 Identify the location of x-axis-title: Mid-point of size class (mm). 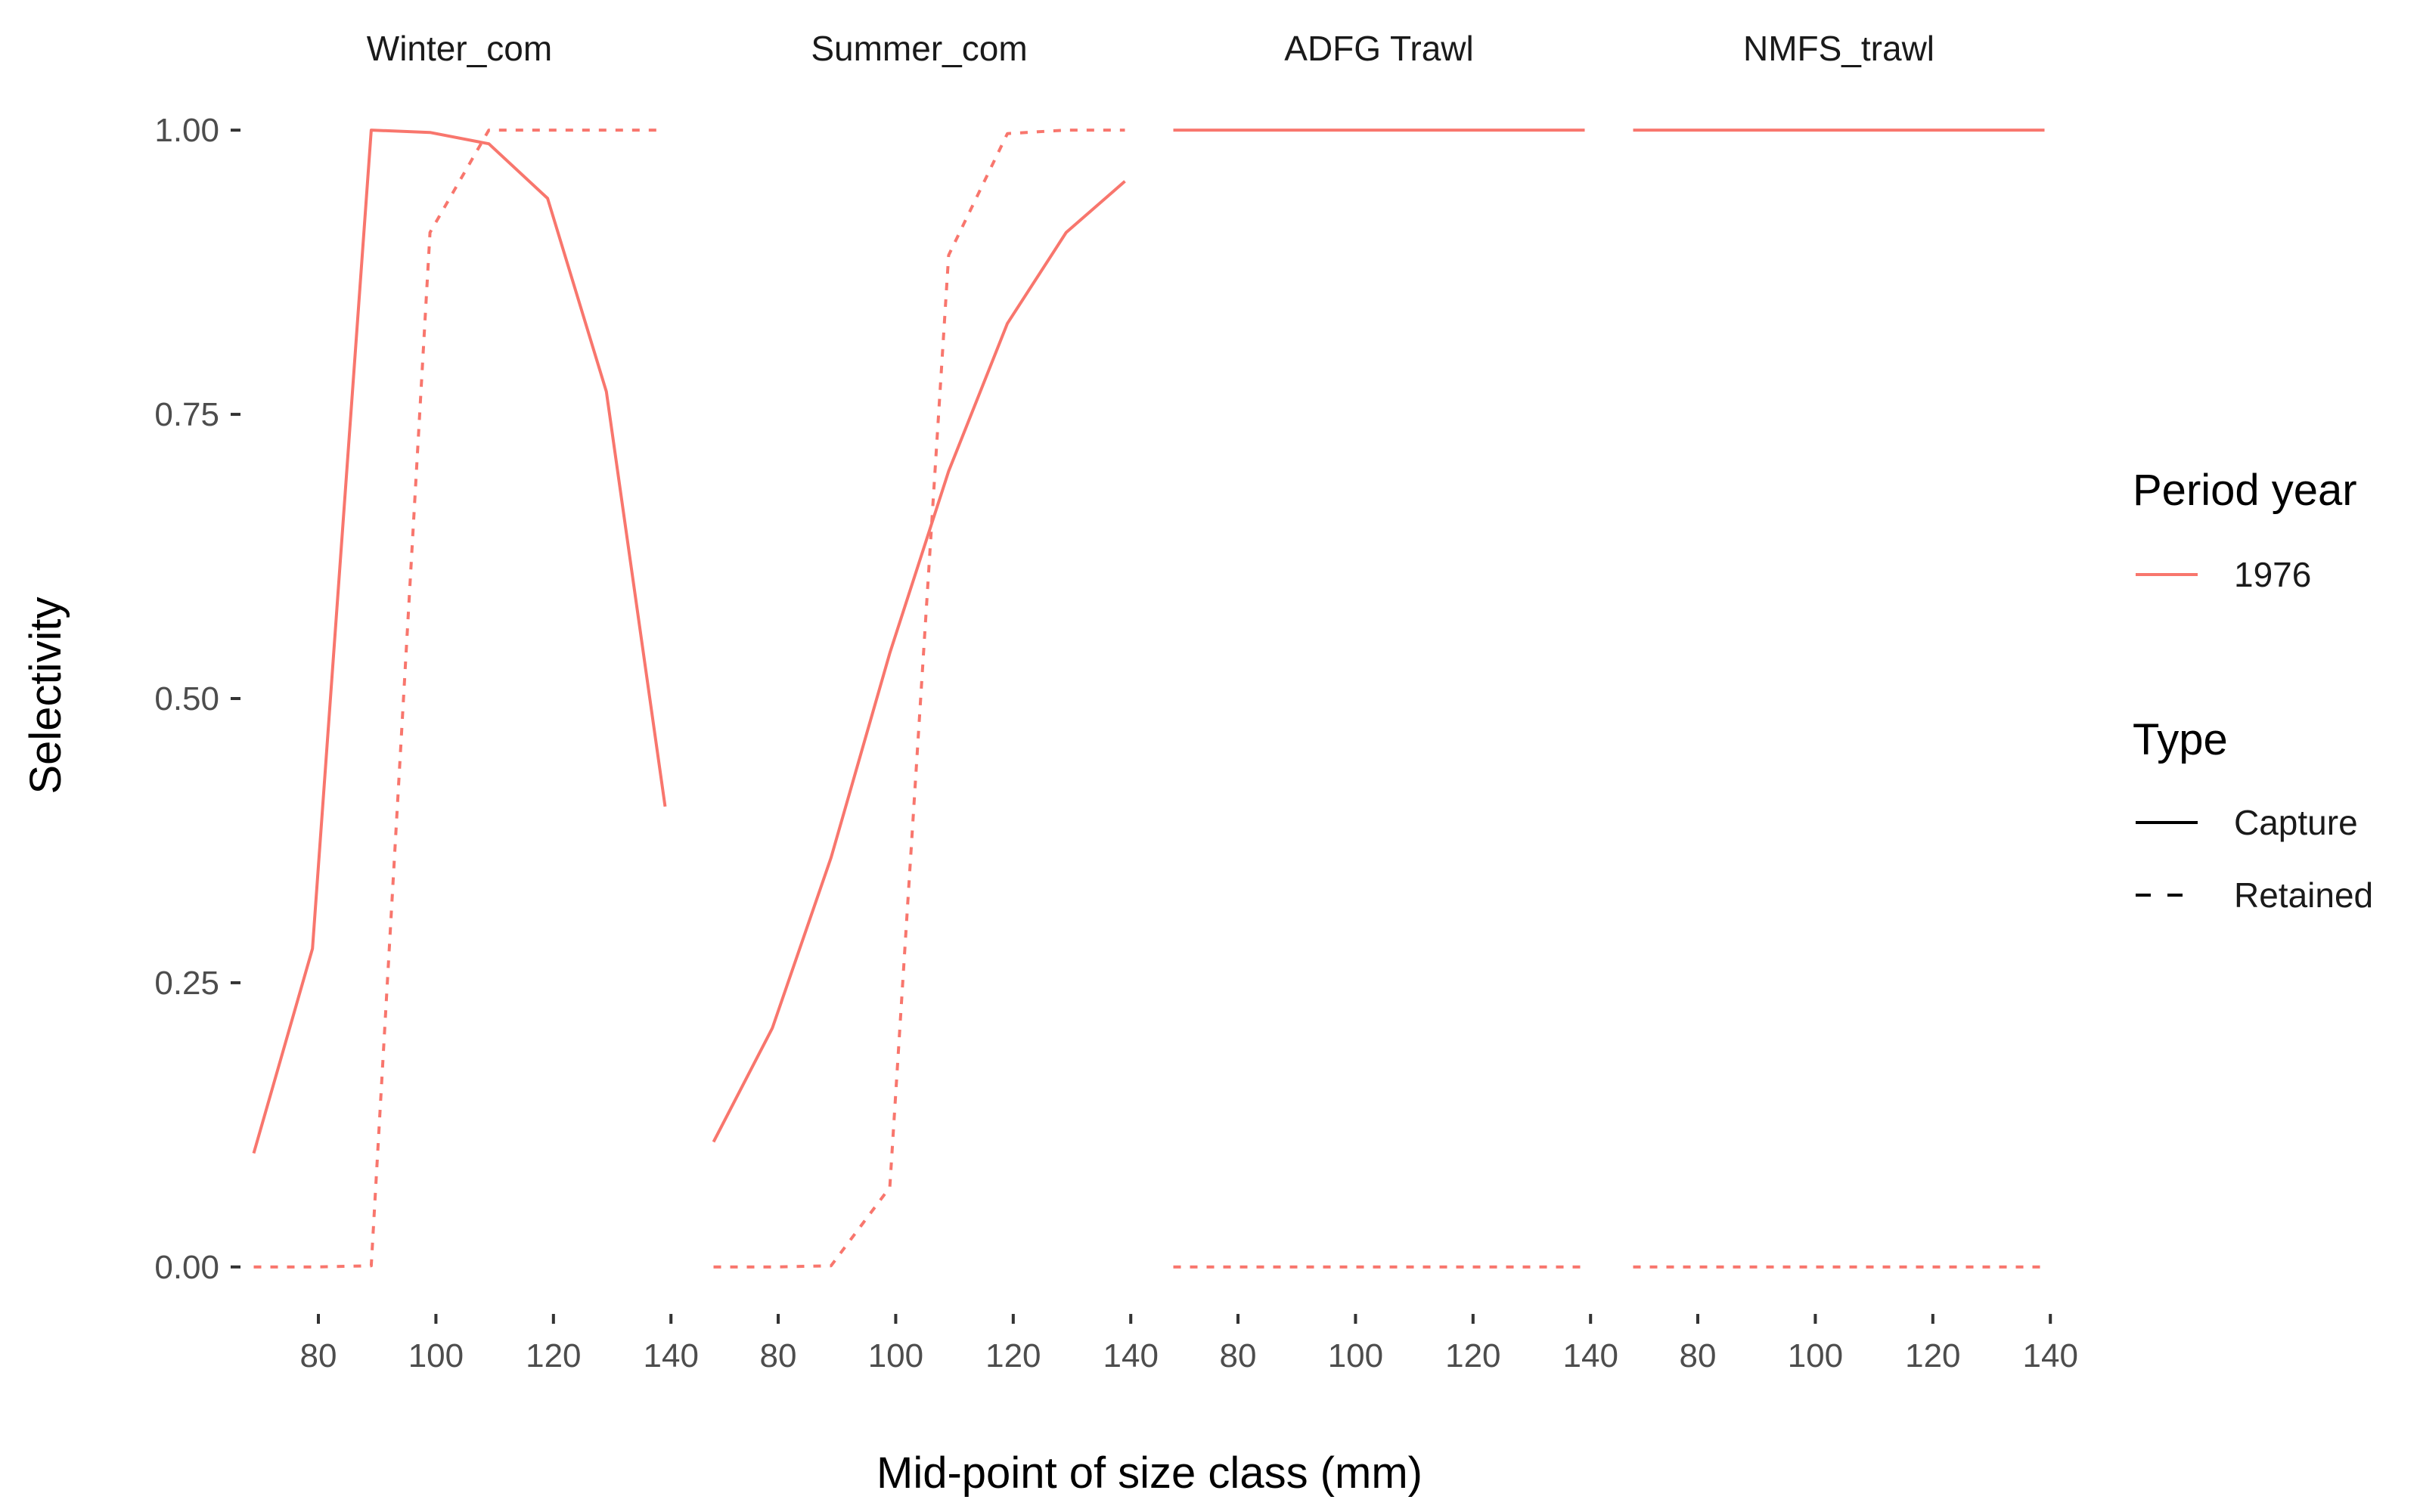
(1149, 1473).